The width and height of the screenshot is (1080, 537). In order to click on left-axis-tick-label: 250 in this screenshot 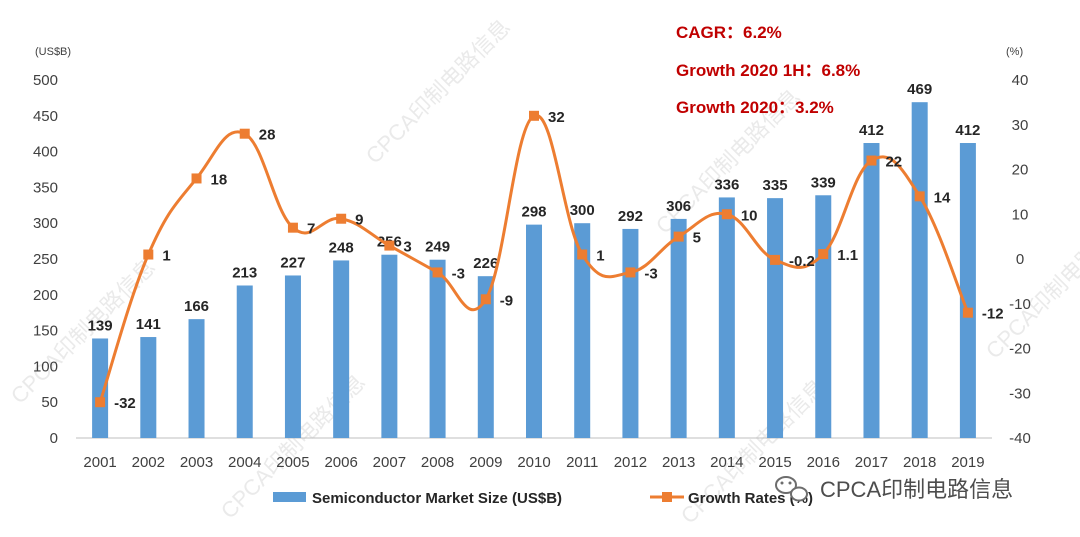, I will do `click(45, 259)`.